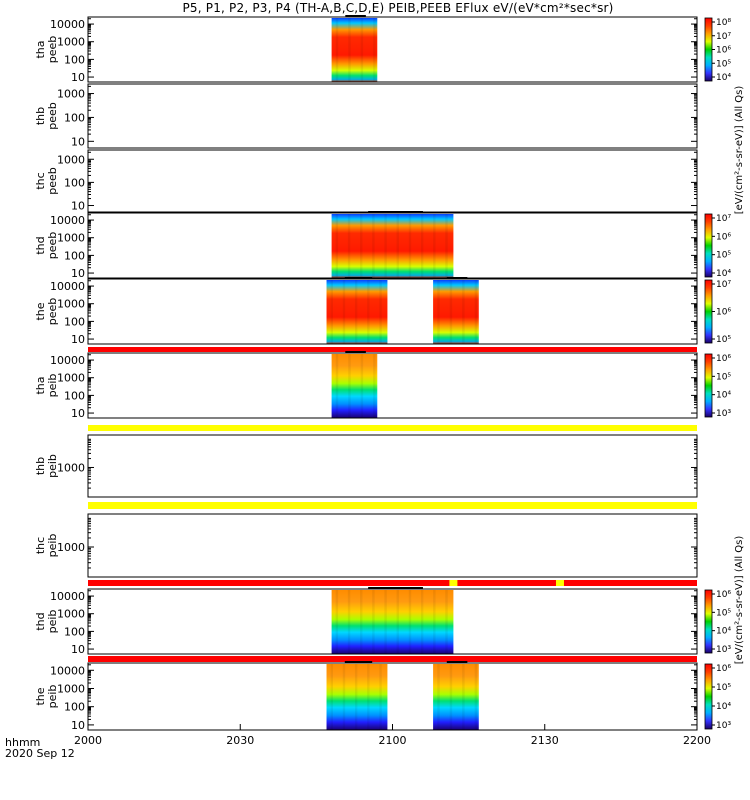 The height and width of the screenshot is (800, 750). What do you see at coordinates (366, 116) in the screenshot?
I see `panel-thb-peeb: 10 100 1000 thb peeb` at bounding box center [366, 116].